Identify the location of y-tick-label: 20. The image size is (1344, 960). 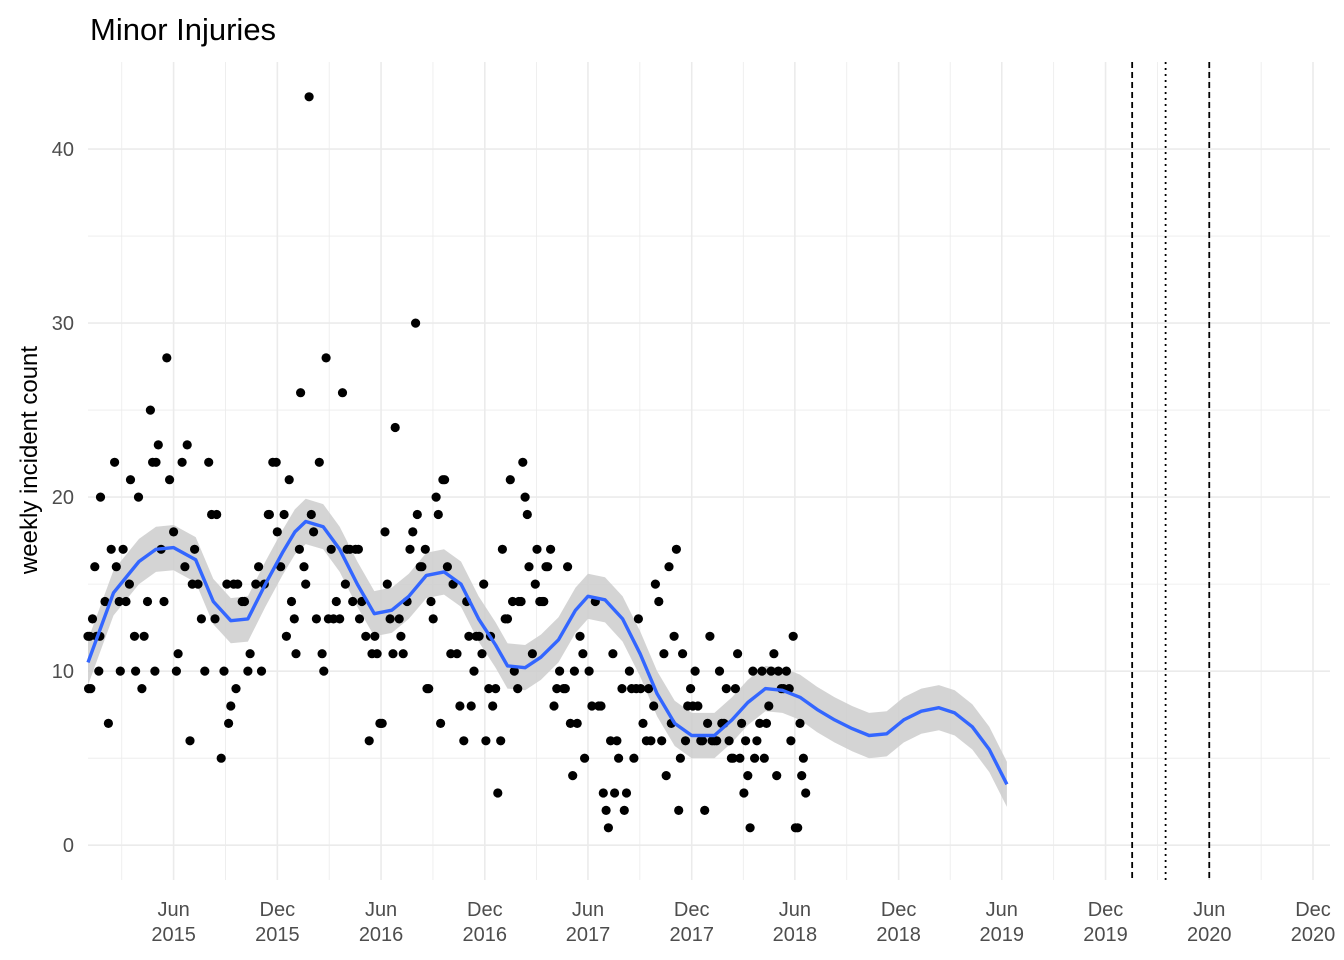
(63, 498).